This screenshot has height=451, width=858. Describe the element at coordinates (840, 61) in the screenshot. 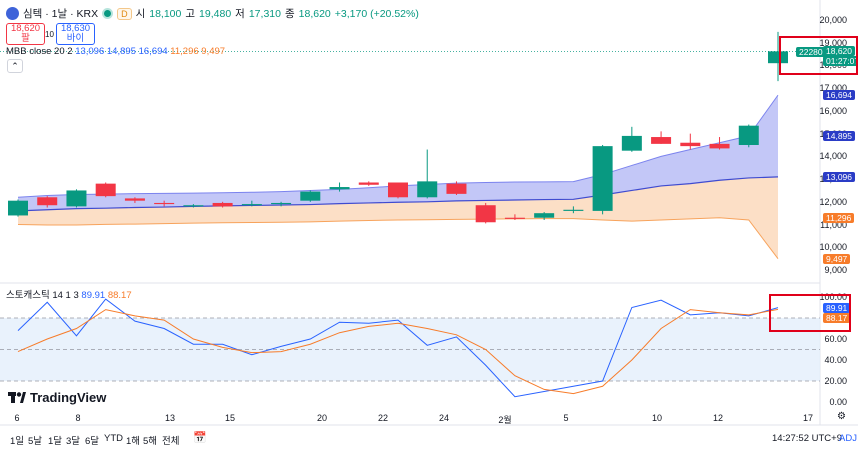

I see `countdown-tag: 01:27:07` at that location.